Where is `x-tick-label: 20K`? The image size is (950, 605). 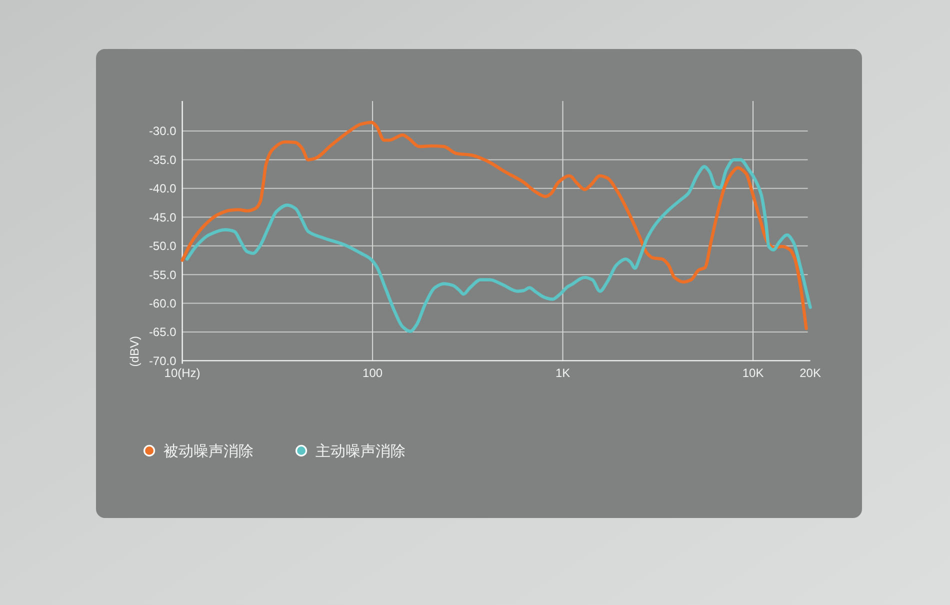 x-tick-label: 20K is located at coordinates (810, 373).